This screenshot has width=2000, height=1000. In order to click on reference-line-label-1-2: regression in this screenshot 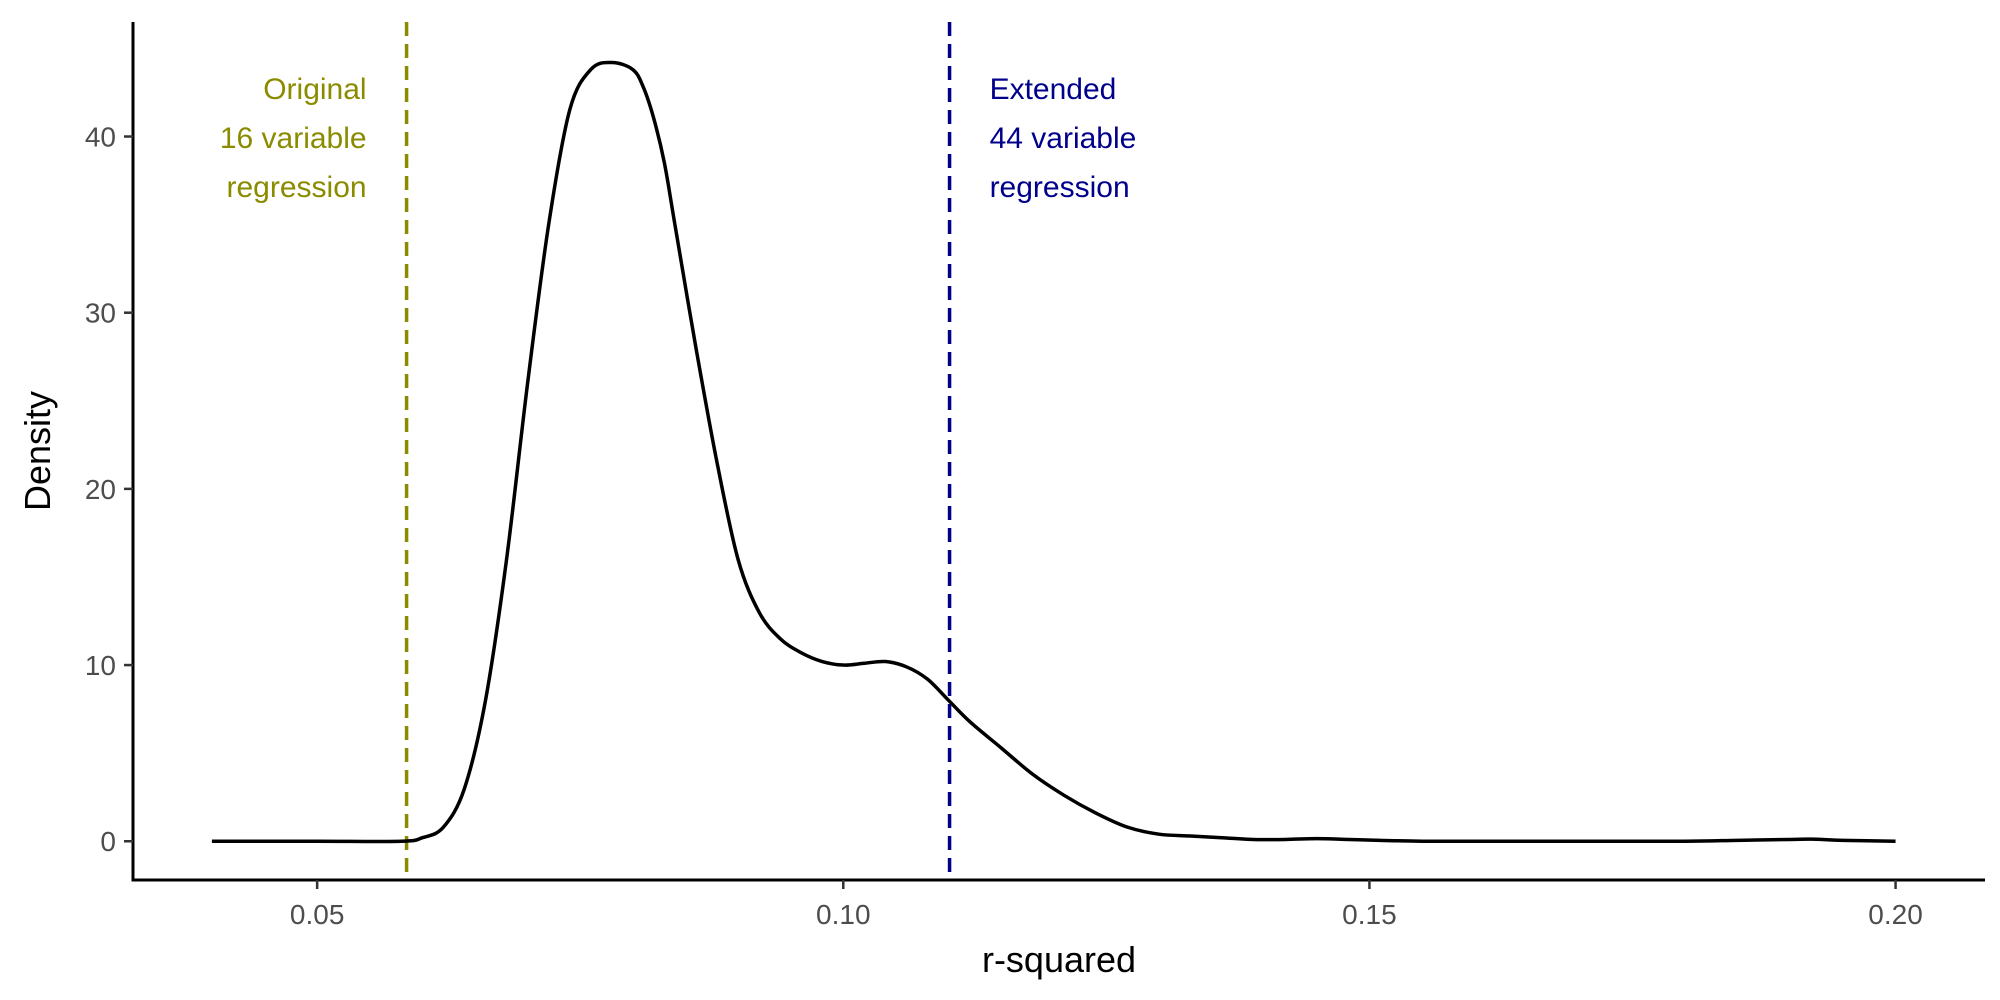, I will do `click(1060, 187)`.